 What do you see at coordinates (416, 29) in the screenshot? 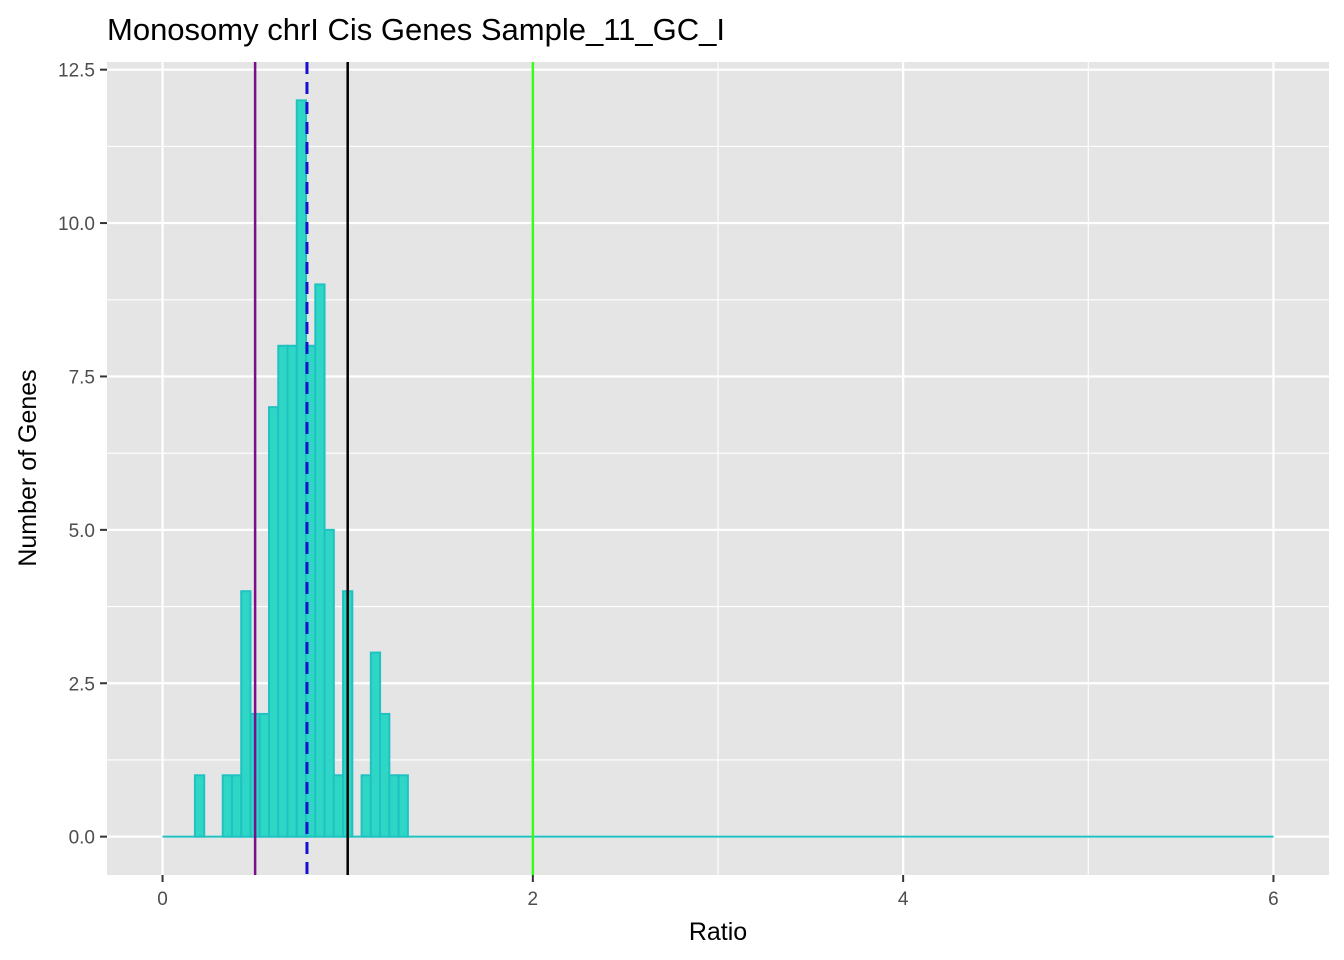
I see `chart-title: Monosomy chrI Cis Genes Sample_11_GC_I` at bounding box center [416, 29].